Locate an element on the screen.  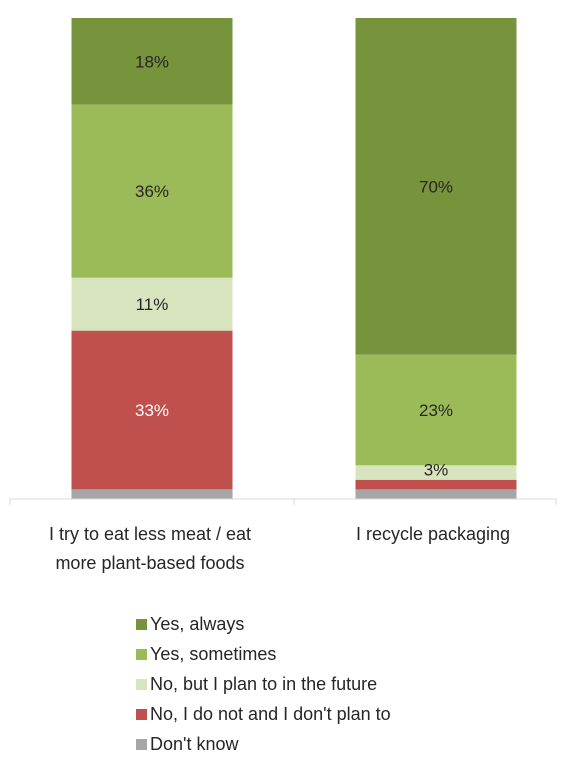
legend-item-yes-always: Yes, always is located at coordinates (346, 624).